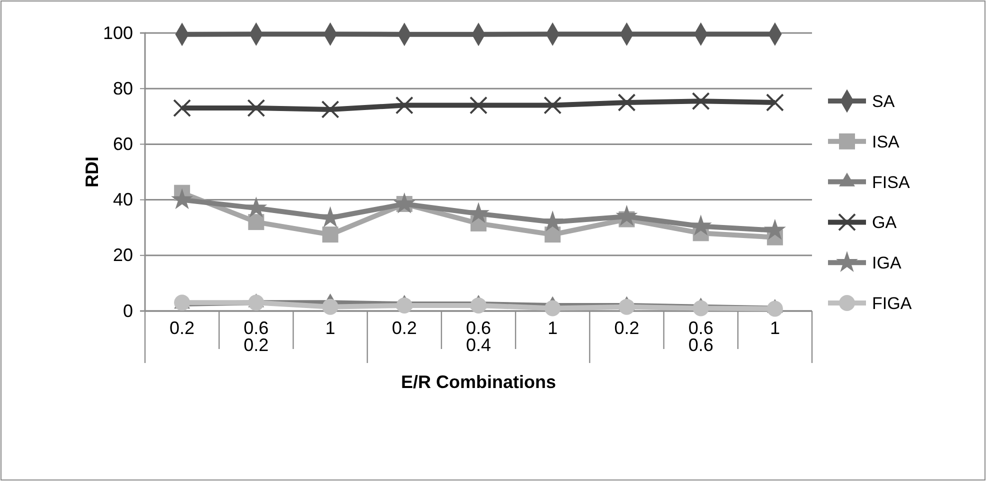  What do you see at coordinates (892, 303) in the screenshot?
I see `legend-label: FIGA` at bounding box center [892, 303].